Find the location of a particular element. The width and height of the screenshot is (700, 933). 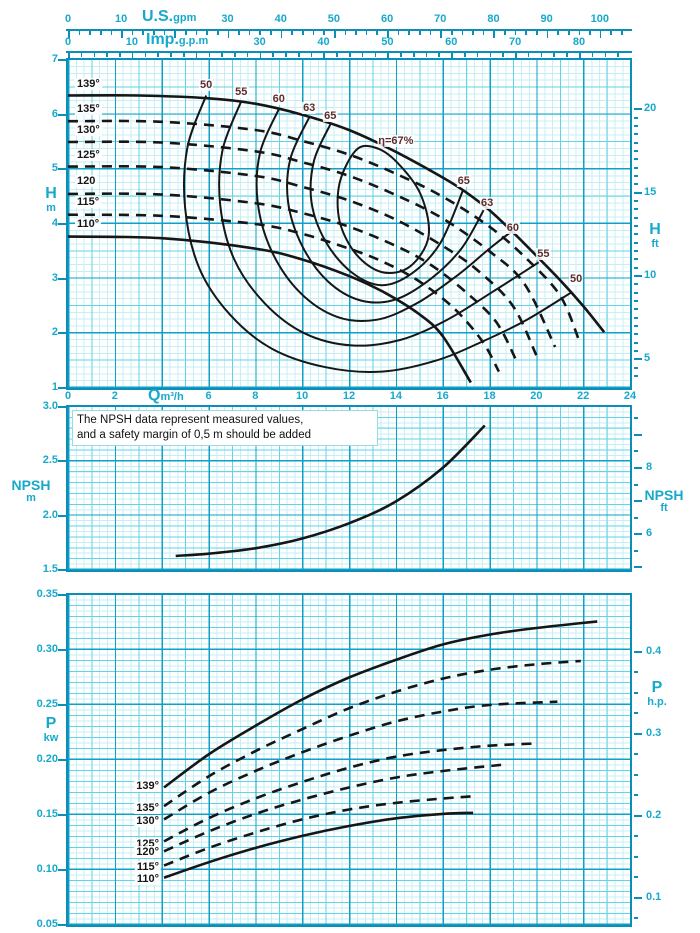

efficiency-label: 60 is located at coordinates (513, 228).